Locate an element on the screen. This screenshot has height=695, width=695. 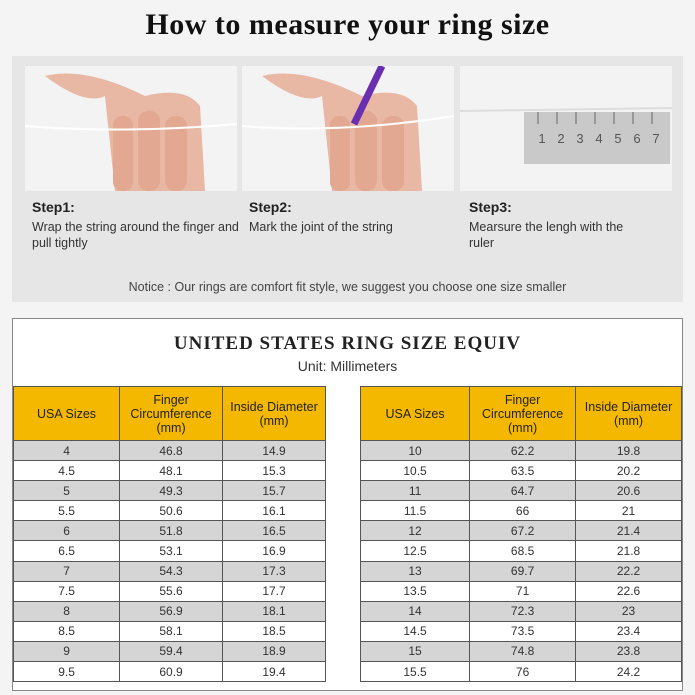
table-cell: 51.8 is located at coordinates (171, 531).